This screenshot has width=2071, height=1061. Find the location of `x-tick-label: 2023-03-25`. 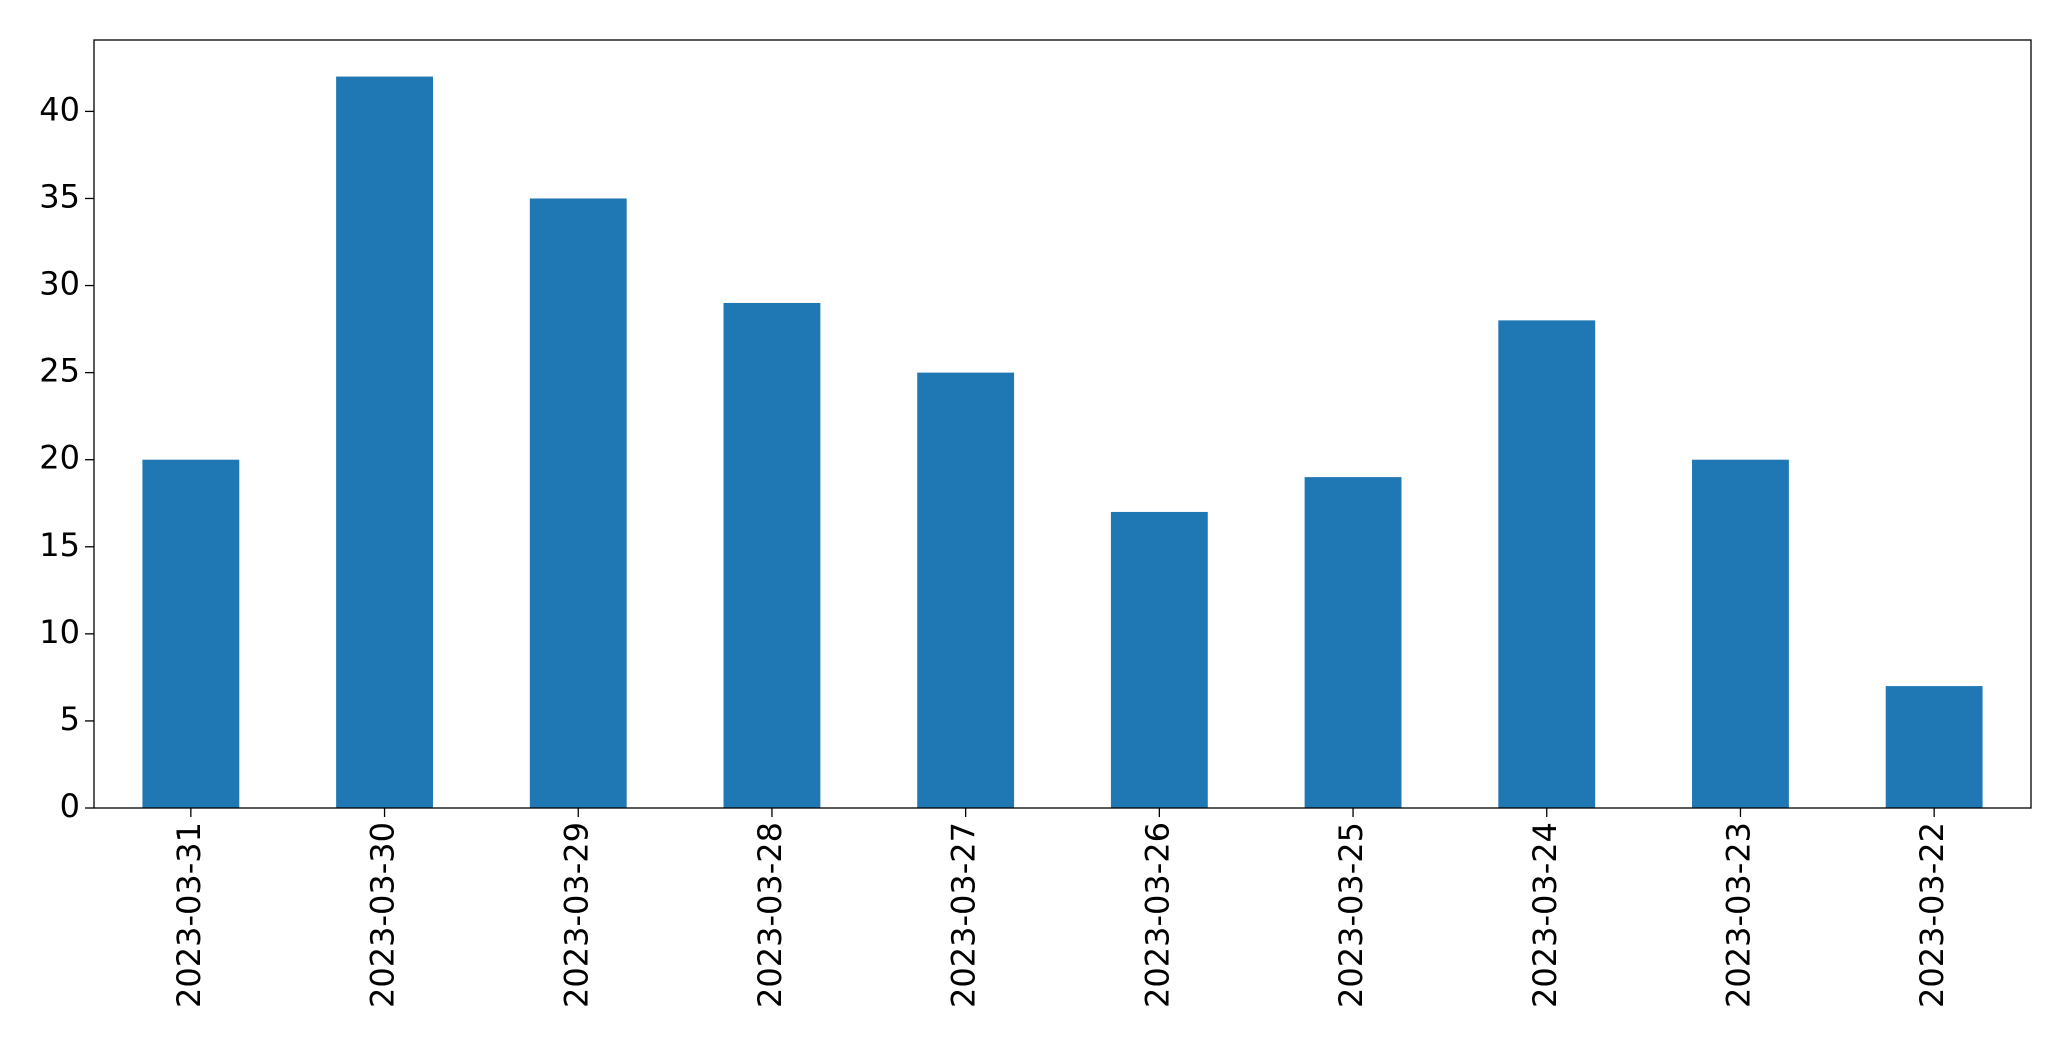

x-tick-label: 2023-03-25 is located at coordinates (1351, 915).